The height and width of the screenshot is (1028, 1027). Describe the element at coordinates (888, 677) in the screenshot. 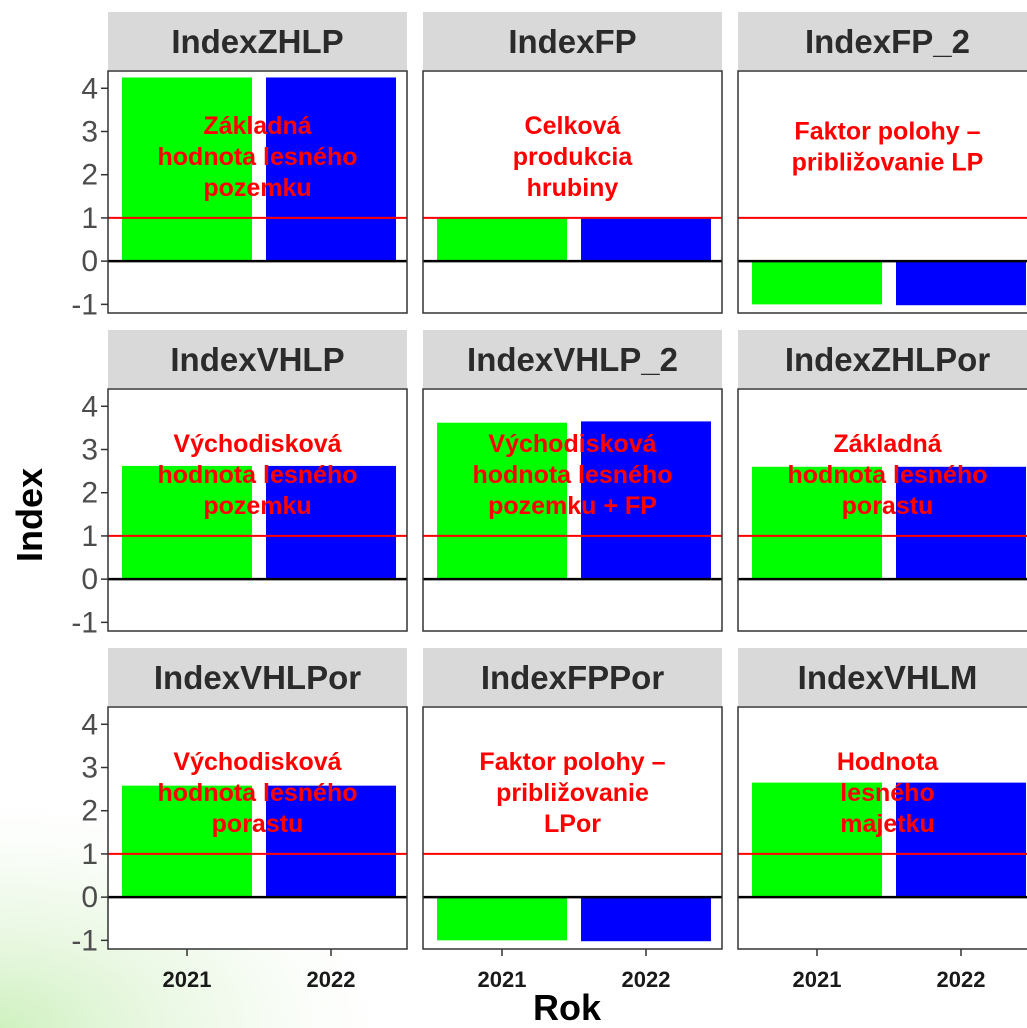

I see `strip-label: IndexVHLM` at that location.